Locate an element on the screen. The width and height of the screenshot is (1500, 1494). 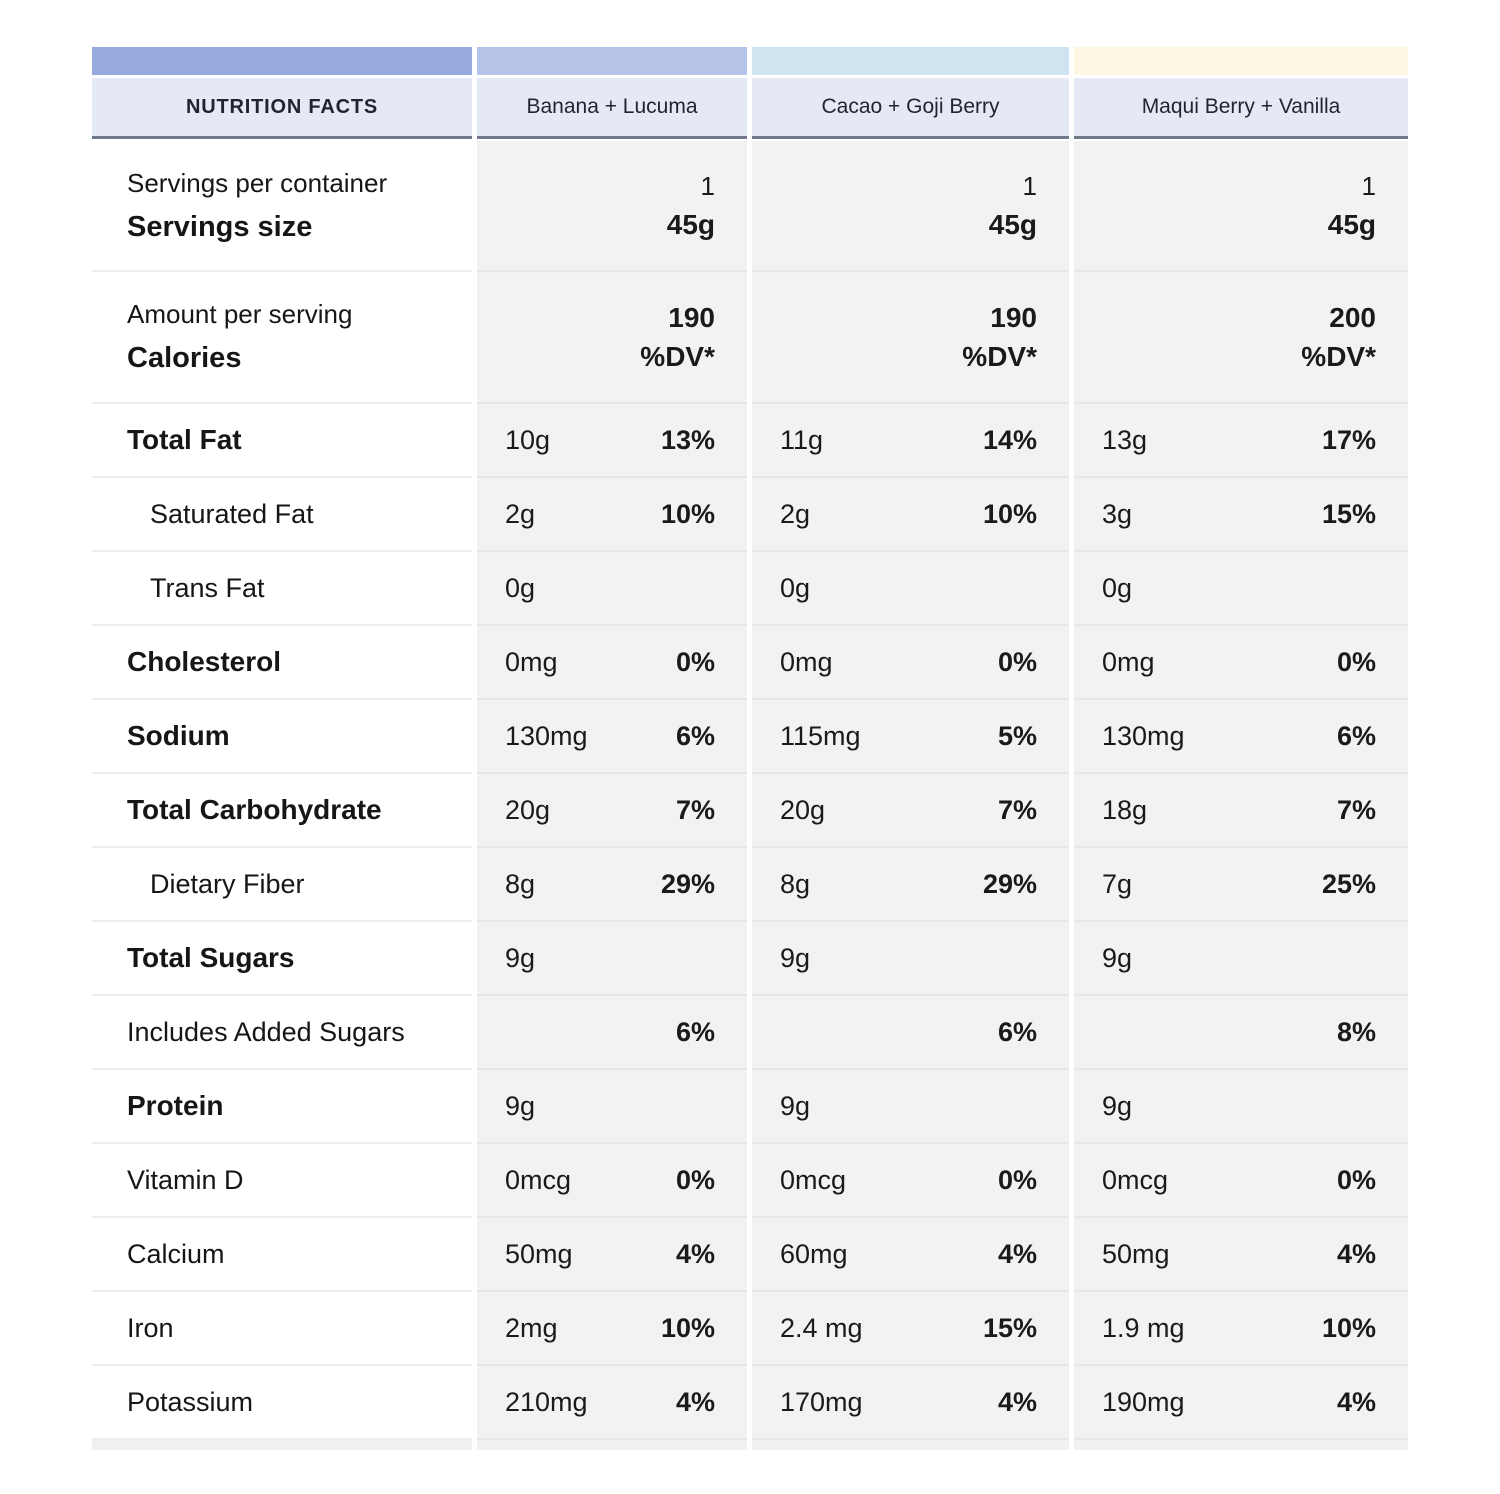
amount-value: 13g is located at coordinates (1125, 439).